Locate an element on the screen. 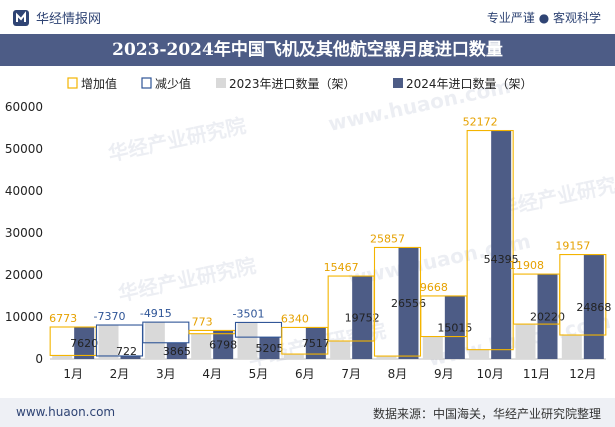  change-label: 52172 is located at coordinates (480, 122).